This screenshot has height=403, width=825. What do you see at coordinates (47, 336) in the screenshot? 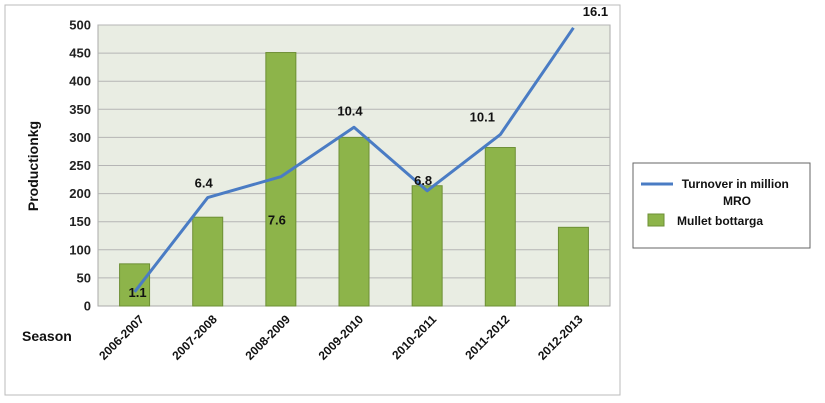
I see `x-axis-label: Season` at bounding box center [47, 336].